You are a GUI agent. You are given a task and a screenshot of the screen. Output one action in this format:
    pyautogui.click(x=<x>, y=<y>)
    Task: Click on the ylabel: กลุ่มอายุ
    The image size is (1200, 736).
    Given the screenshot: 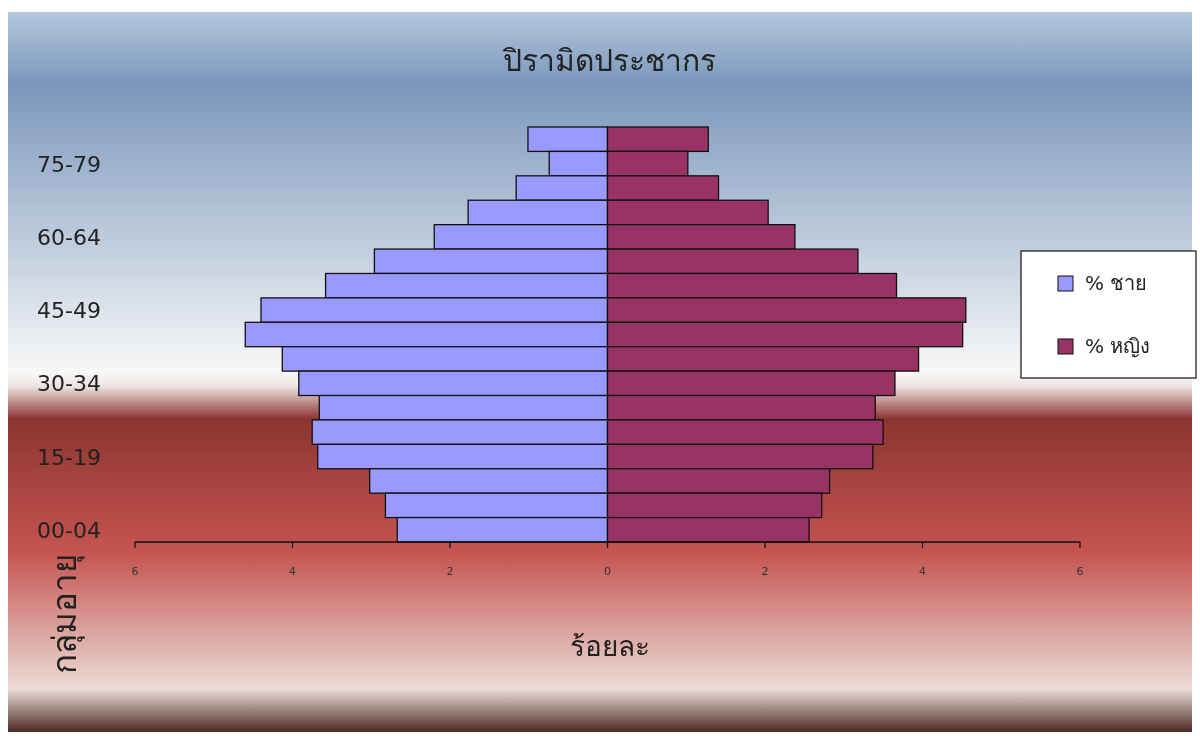 What is the action you would take?
    pyautogui.click(x=64, y=614)
    